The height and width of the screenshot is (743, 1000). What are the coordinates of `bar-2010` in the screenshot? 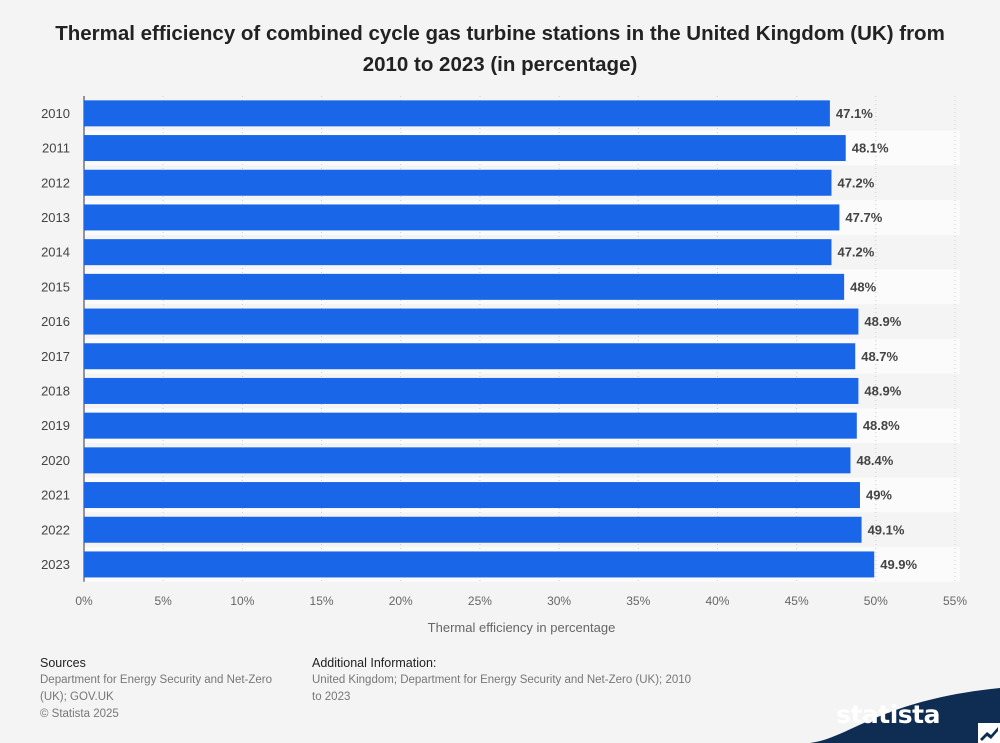 It's located at (457, 113).